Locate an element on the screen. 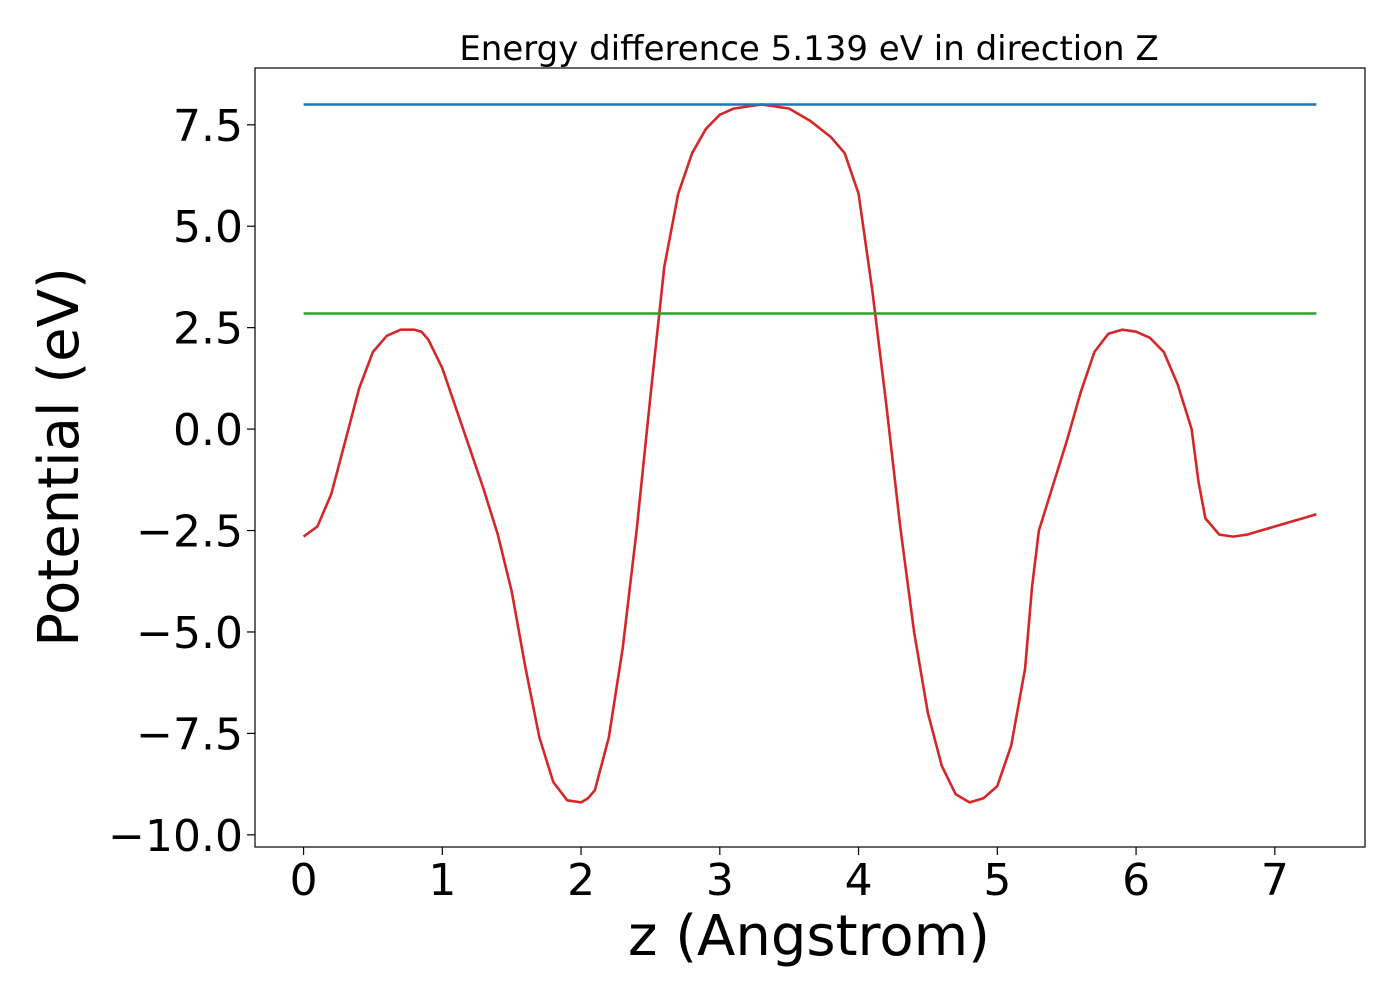  x-tick-label: 1 is located at coordinates (442, 880).